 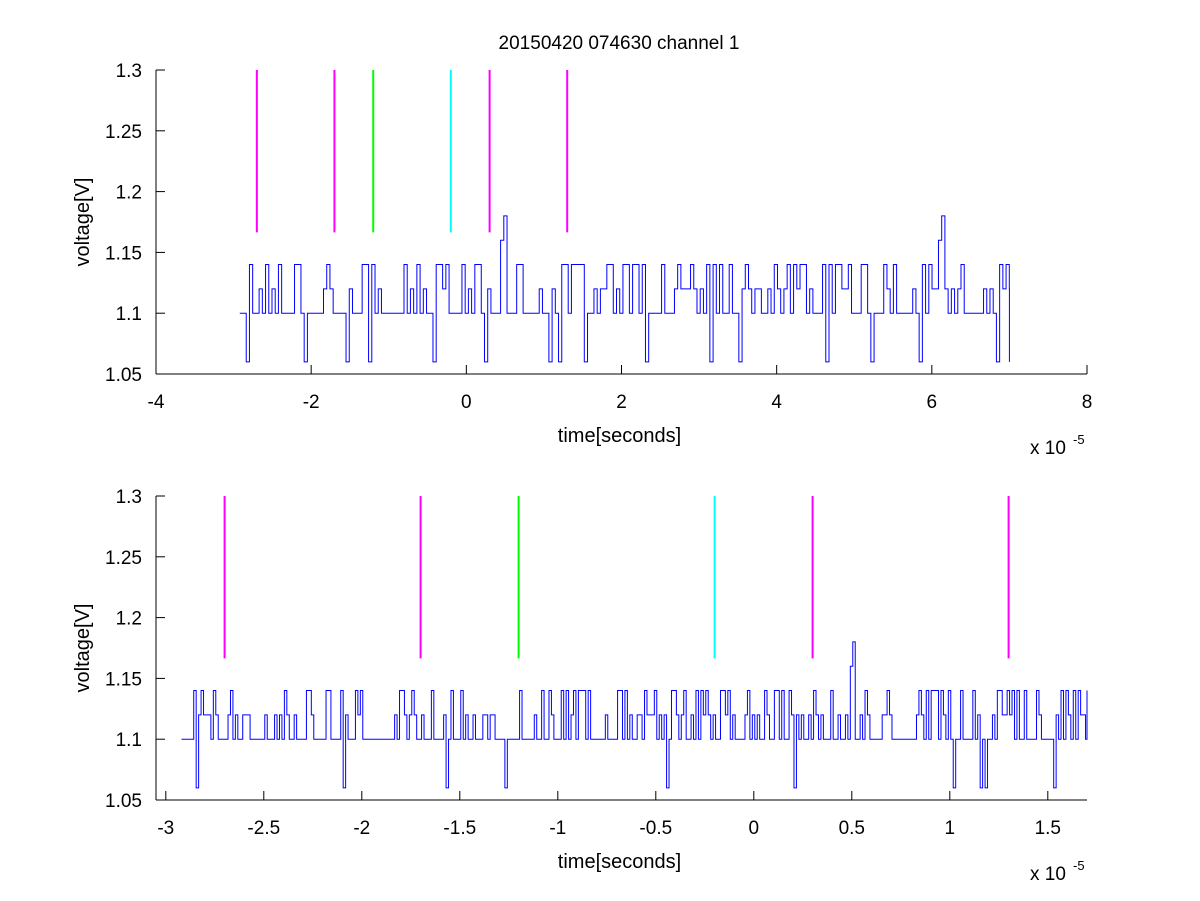 What do you see at coordinates (776, 402) in the screenshot?
I see `x-tick-label: 4` at bounding box center [776, 402].